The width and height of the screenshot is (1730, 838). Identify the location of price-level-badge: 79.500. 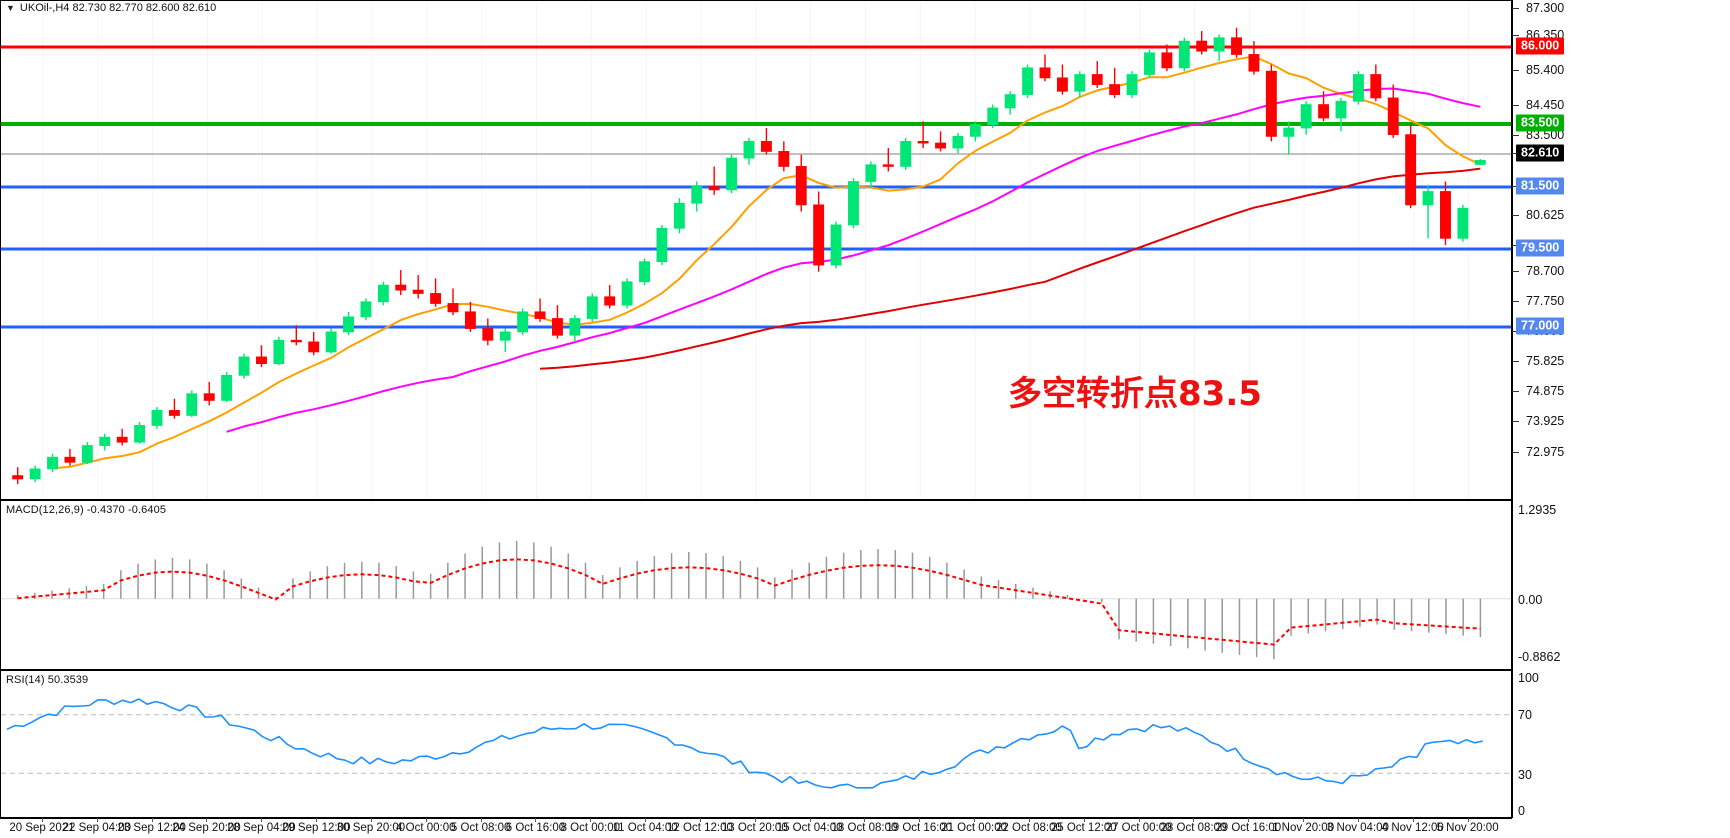
(1540, 248).